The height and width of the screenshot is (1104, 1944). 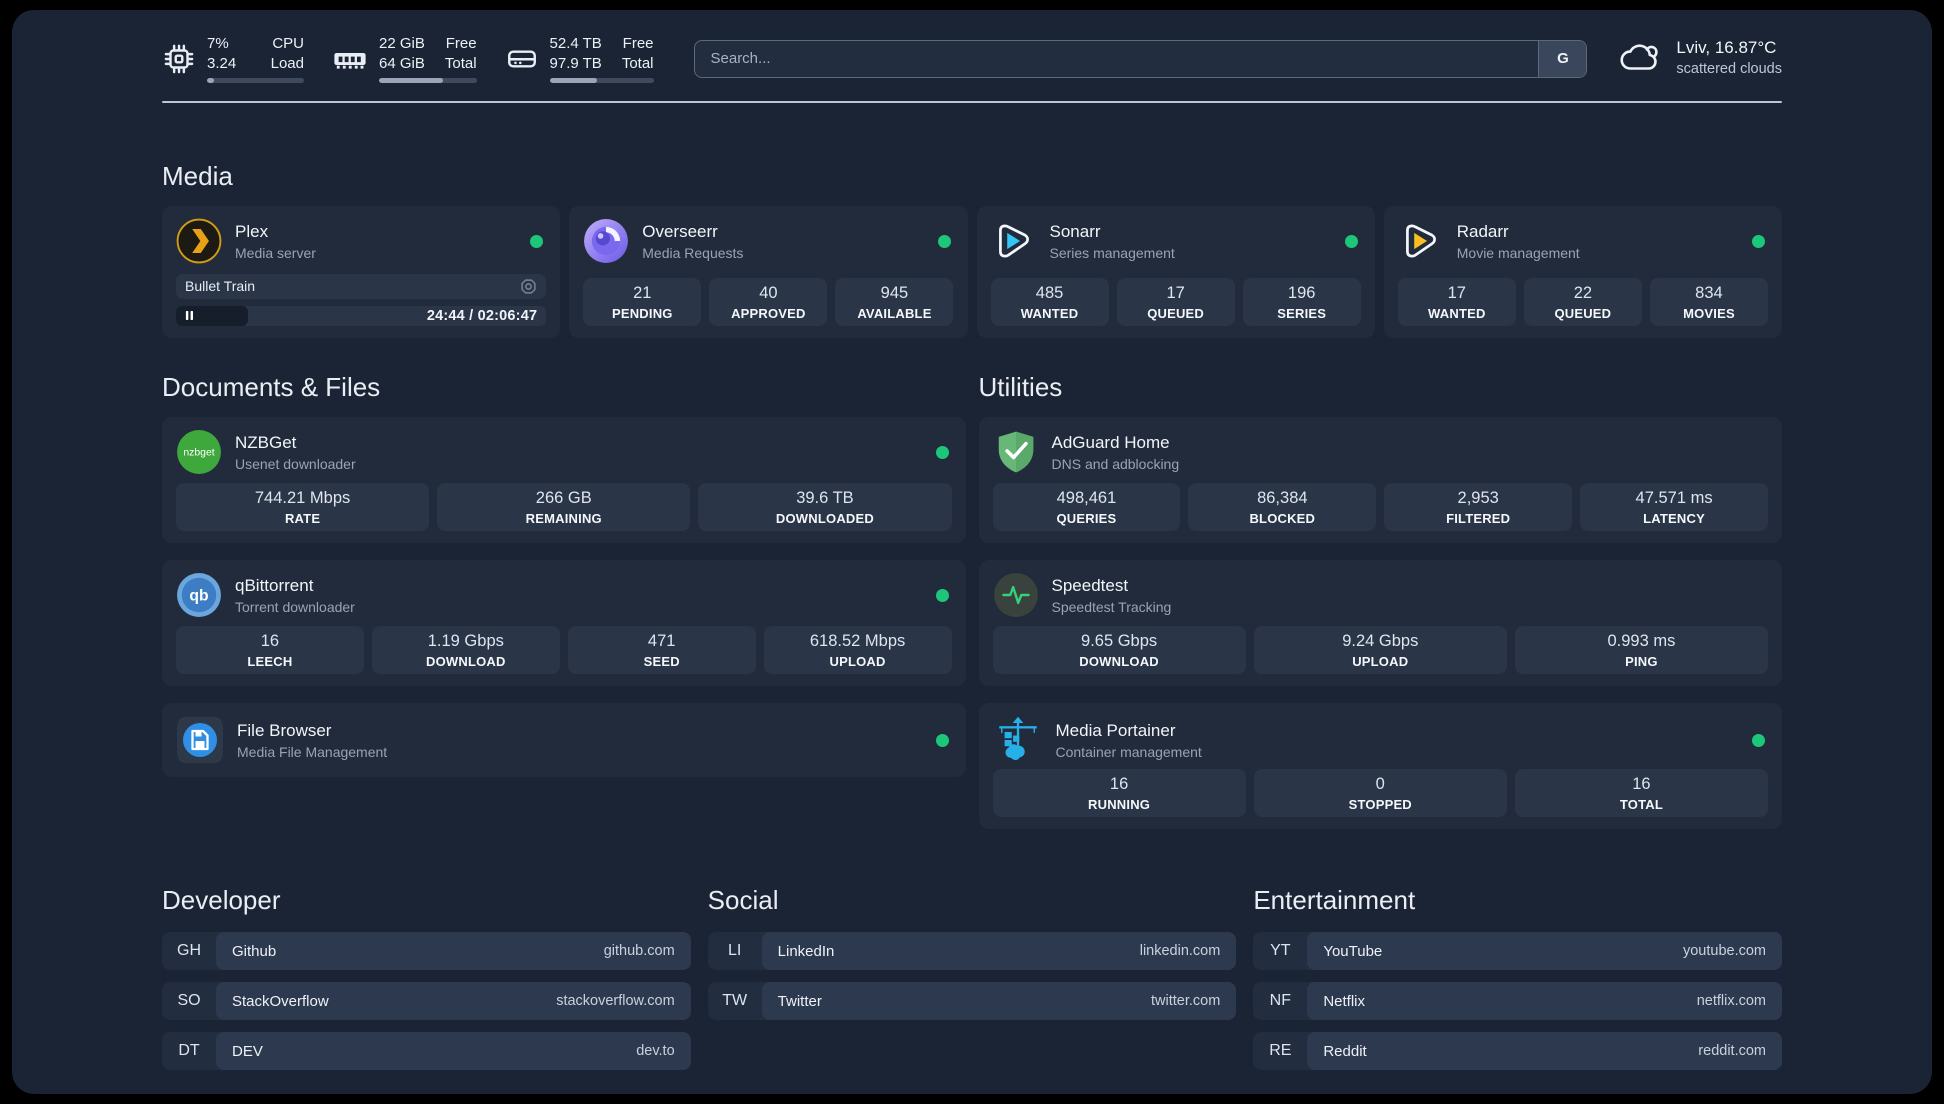 What do you see at coordinates (1729, 69) in the screenshot?
I see `weather-condition: scattered clouds` at bounding box center [1729, 69].